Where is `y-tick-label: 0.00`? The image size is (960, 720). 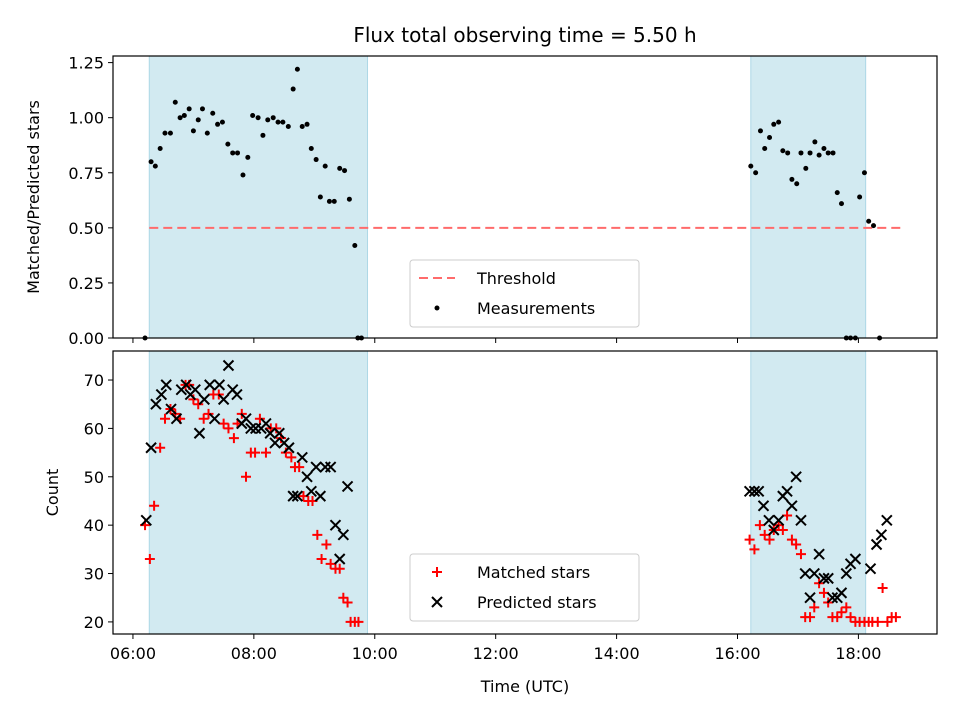 y-tick-label: 0.00 is located at coordinates (86, 338).